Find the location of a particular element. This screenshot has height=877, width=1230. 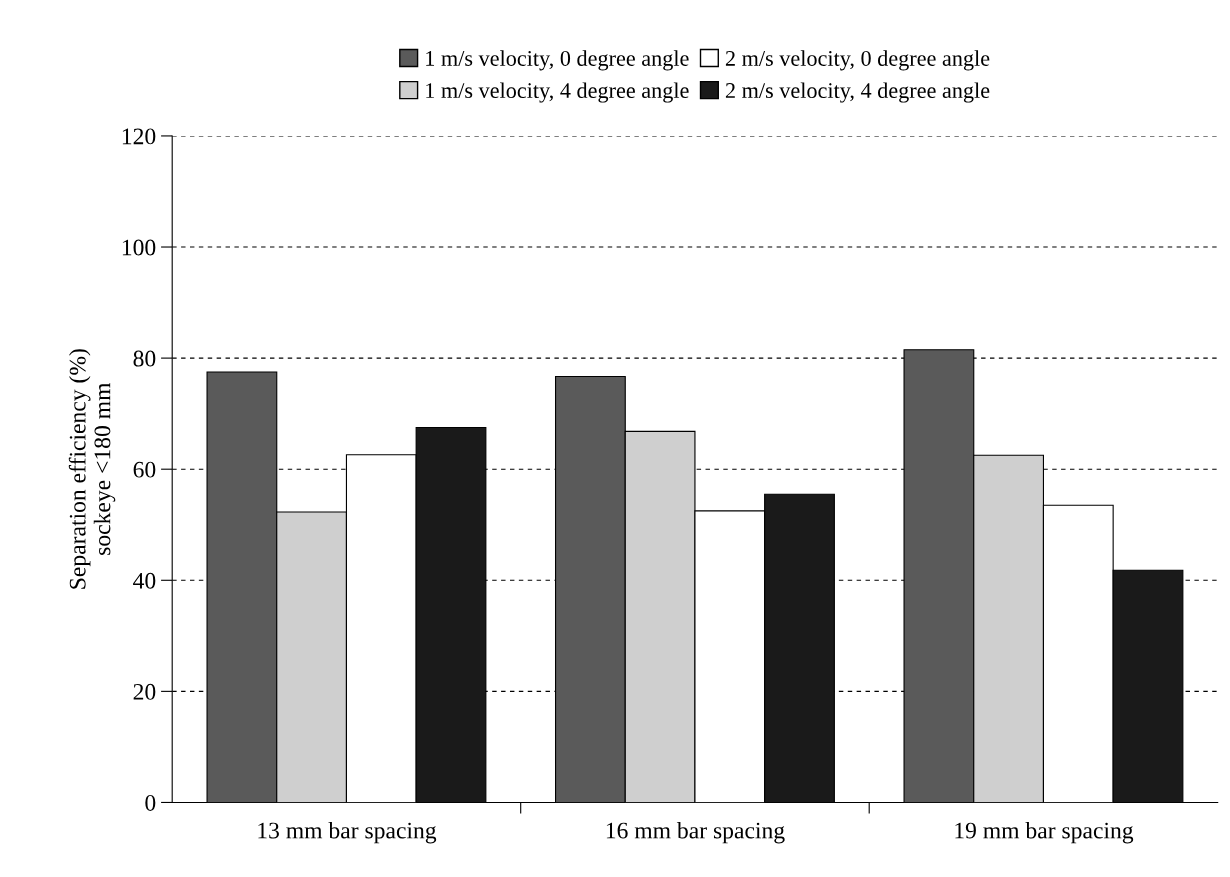

y-tick-label: 0 is located at coordinates (150, 802).